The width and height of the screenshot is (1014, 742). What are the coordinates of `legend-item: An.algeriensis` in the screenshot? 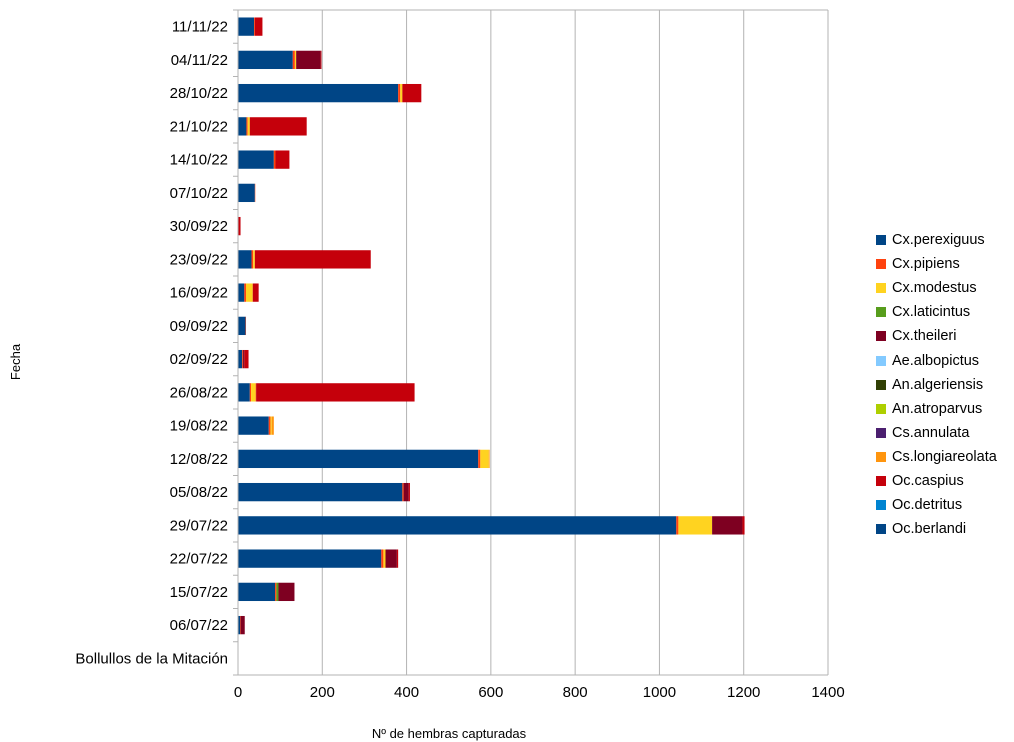 It's located at (936, 385).